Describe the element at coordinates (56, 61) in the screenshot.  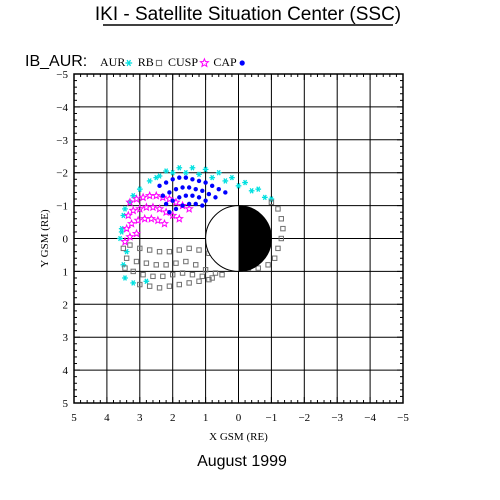
I see `panel-label: IB_AUR:` at that location.